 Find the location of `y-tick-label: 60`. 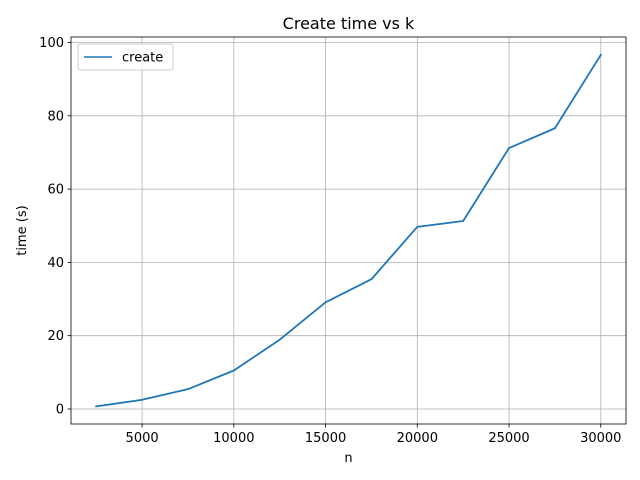

y-tick-label: 60 is located at coordinates (55, 190).